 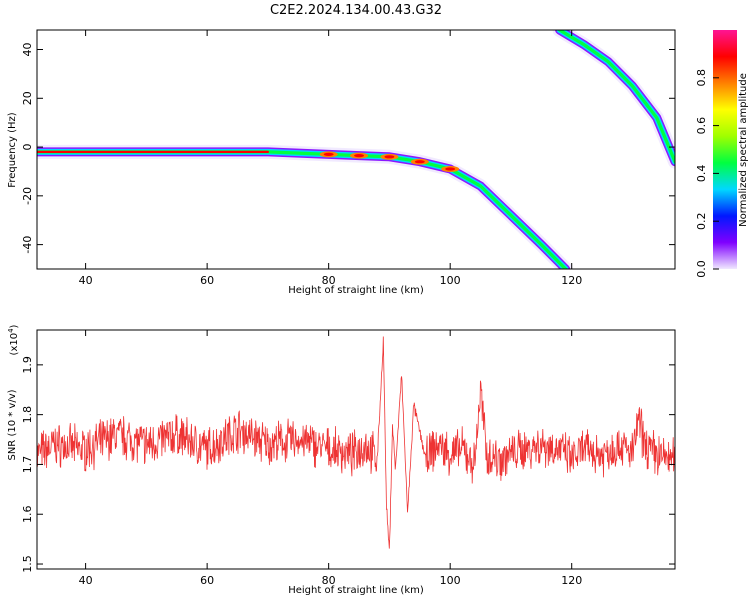 I want to click on y-tick-label: 20, so click(x=27, y=98).